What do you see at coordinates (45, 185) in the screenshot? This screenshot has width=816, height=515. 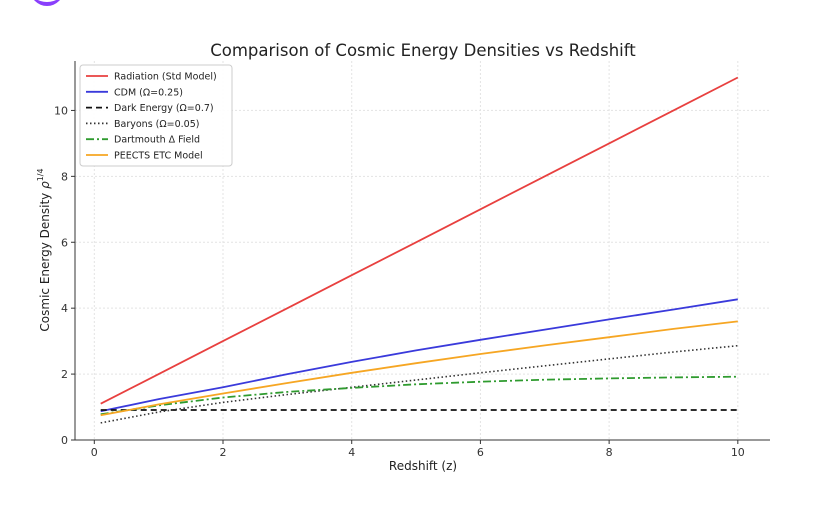 I see `y-axis-label-symbol: ρ` at bounding box center [45, 185].